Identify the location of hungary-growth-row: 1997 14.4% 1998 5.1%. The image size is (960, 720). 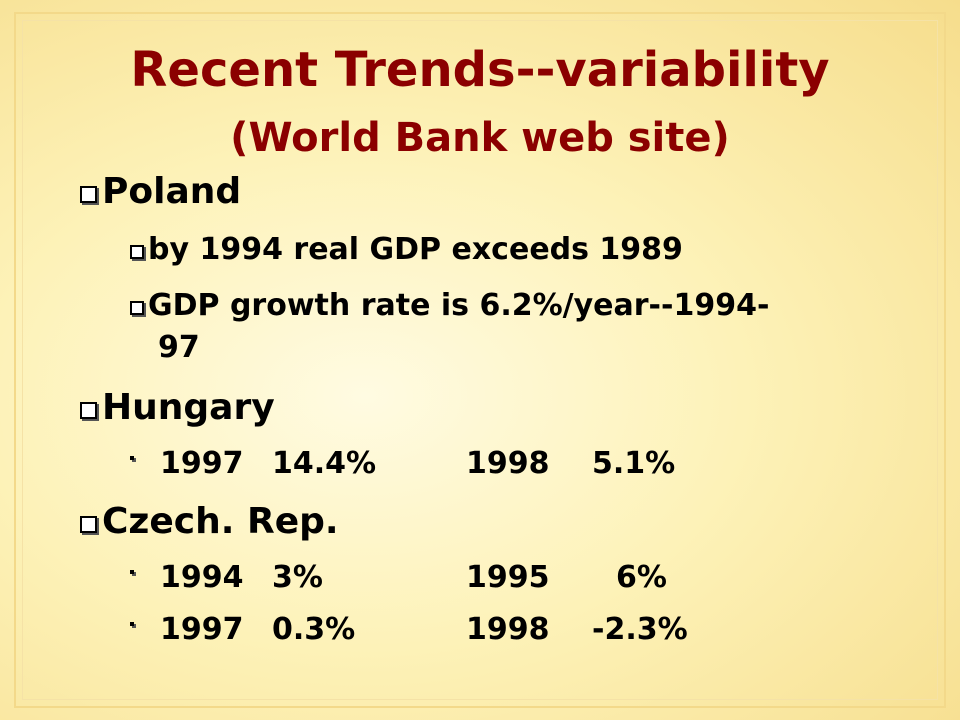
(480, 464).